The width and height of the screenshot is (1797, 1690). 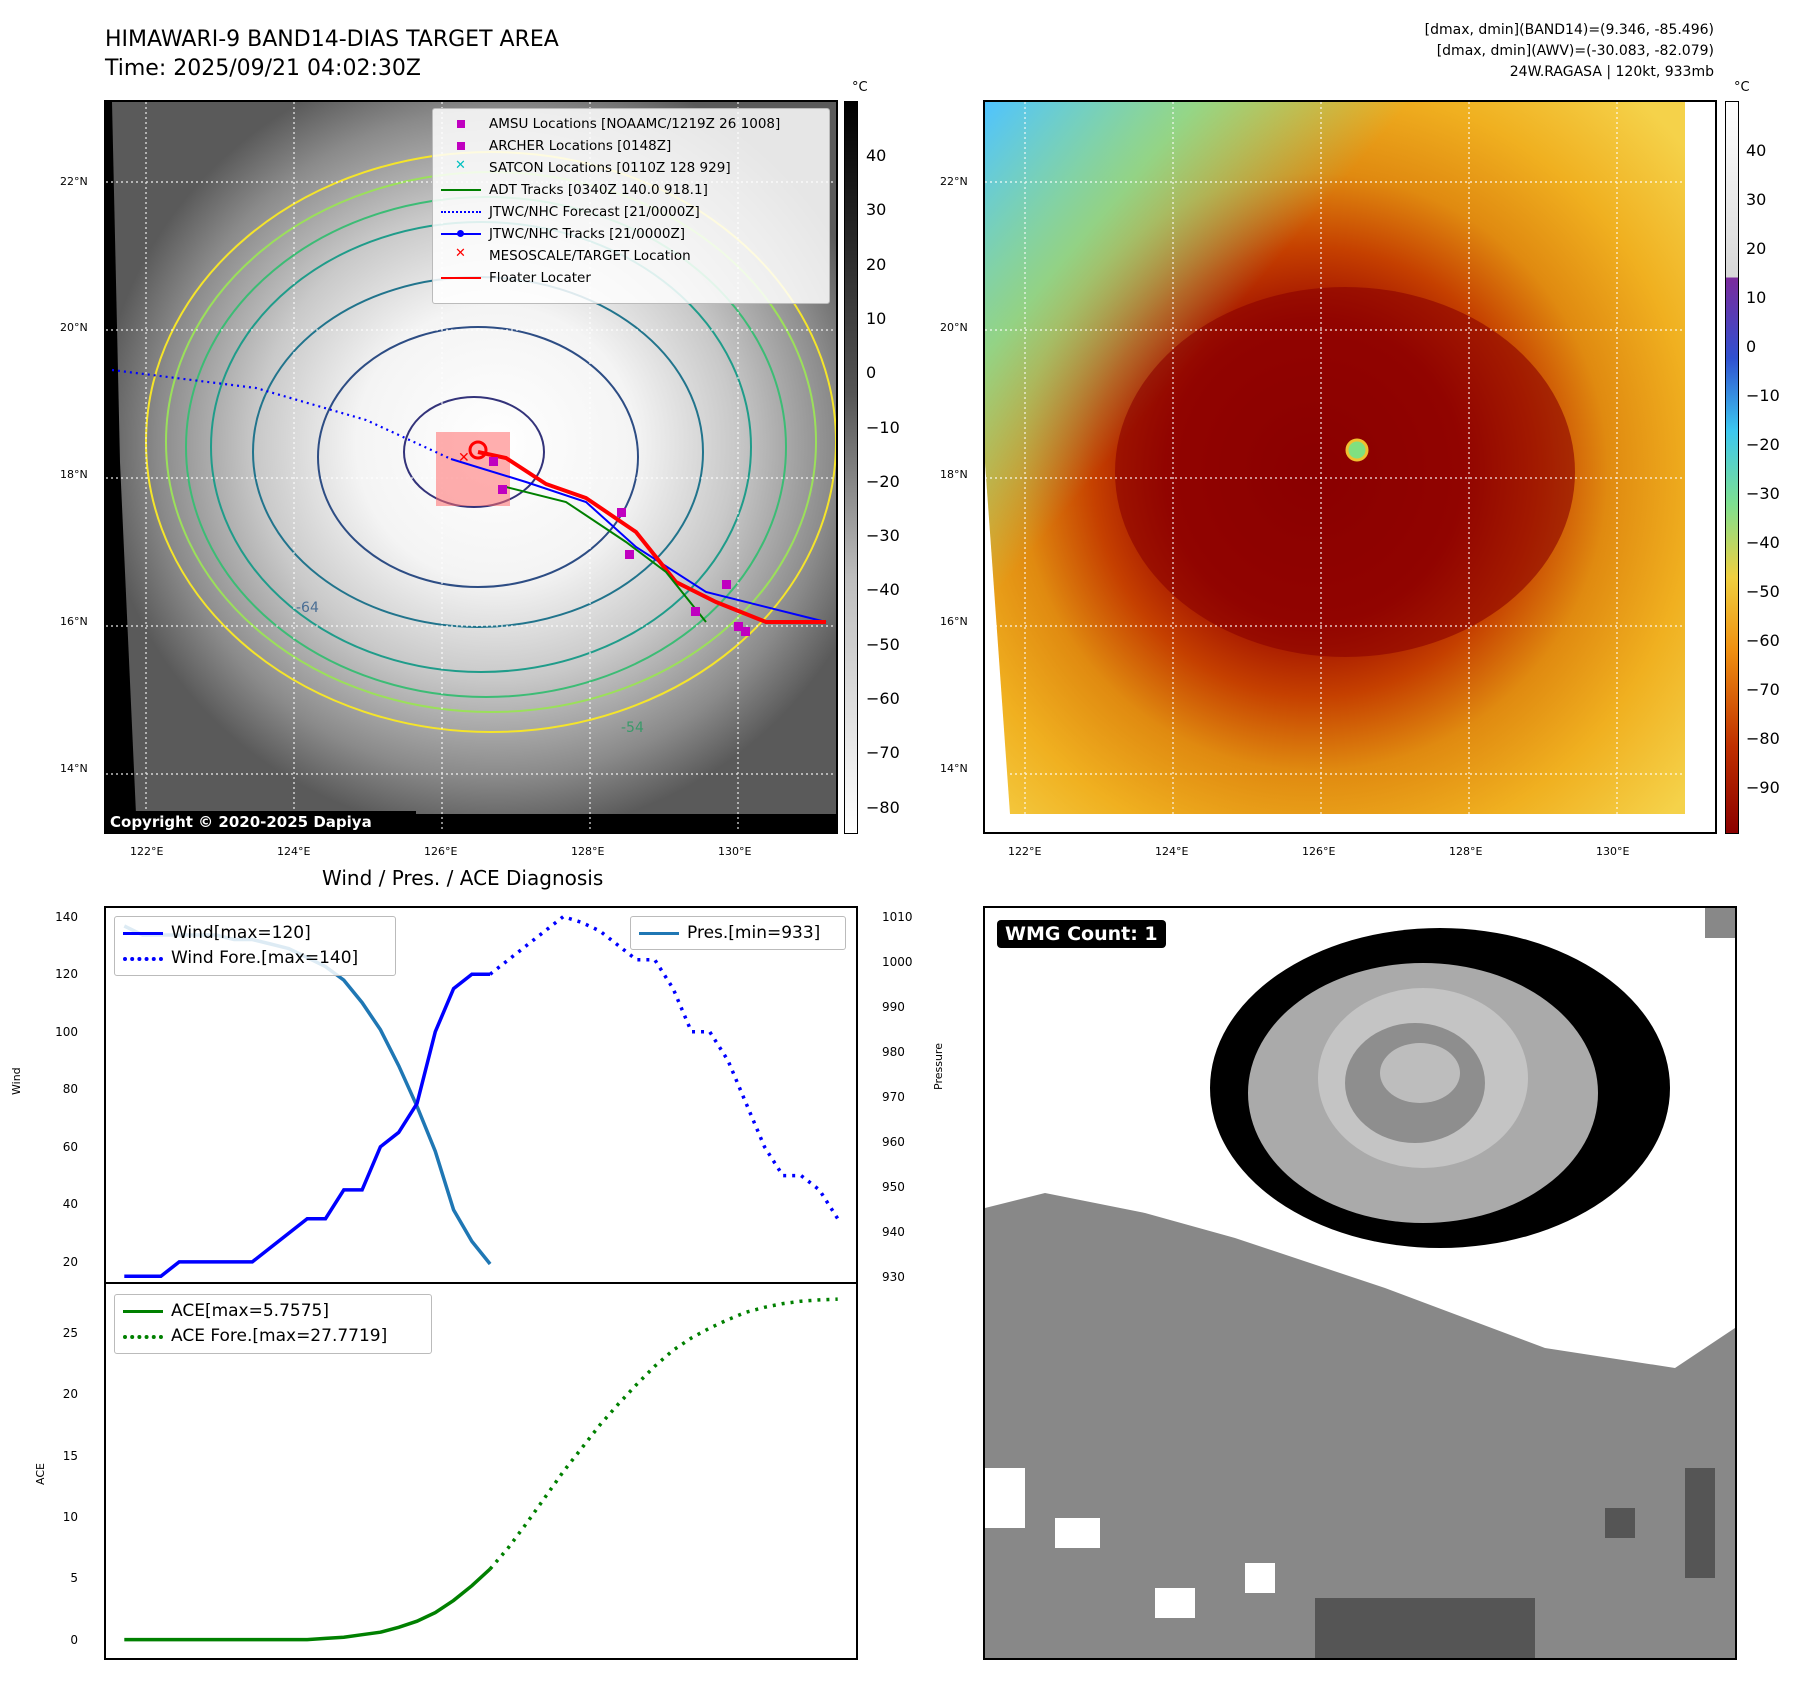 What do you see at coordinates (461, 234) in the screenshot?
I see `line-dot-icon` at bounding box center [461, 234].